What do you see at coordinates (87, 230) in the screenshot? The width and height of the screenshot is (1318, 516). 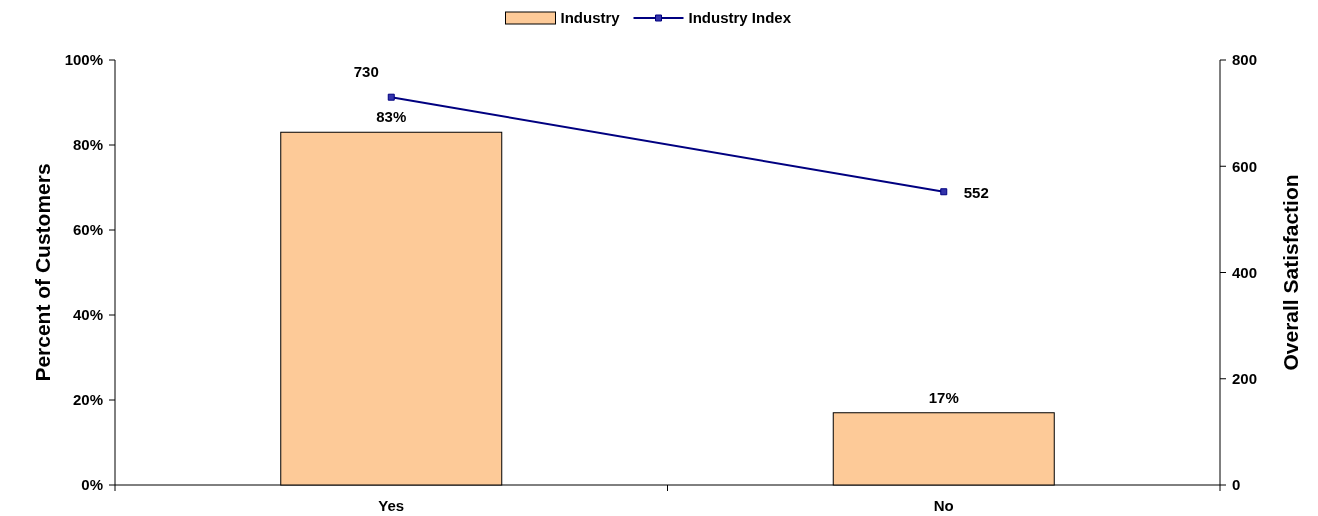 I see `y-tick-label: 60%` at bounding box center [87, 230].